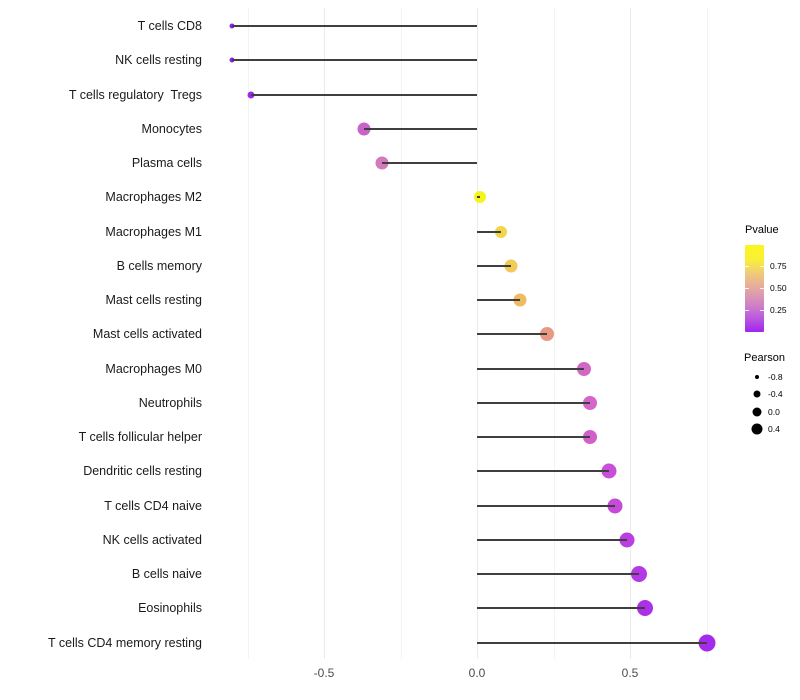  I want to click on category-label: Eosinophils, so click(170, 608).